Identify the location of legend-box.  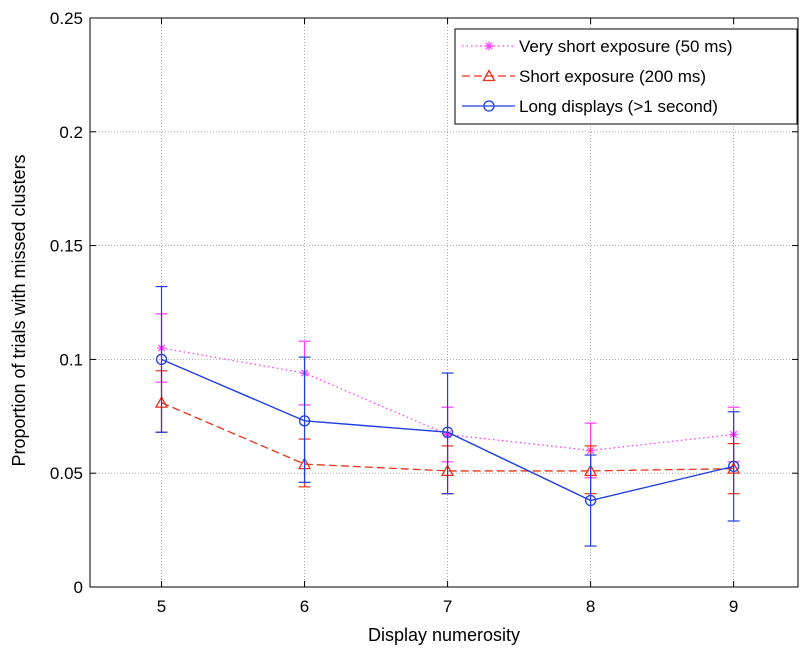
(626, 76).